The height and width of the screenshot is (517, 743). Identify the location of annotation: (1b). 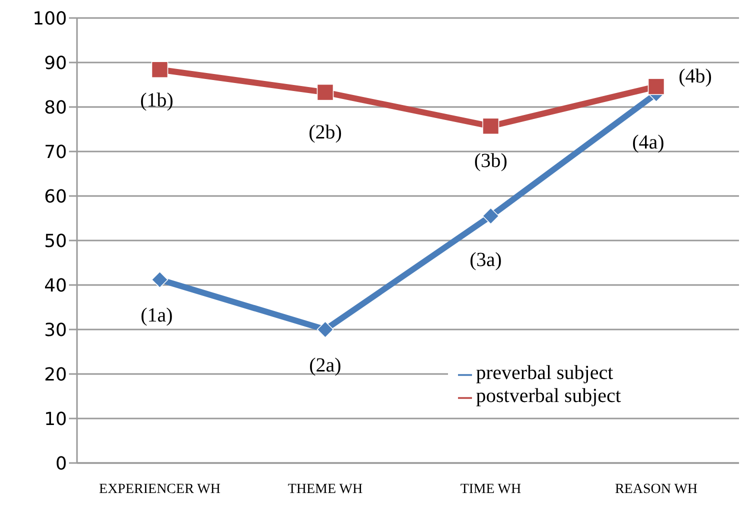
(157, 101).